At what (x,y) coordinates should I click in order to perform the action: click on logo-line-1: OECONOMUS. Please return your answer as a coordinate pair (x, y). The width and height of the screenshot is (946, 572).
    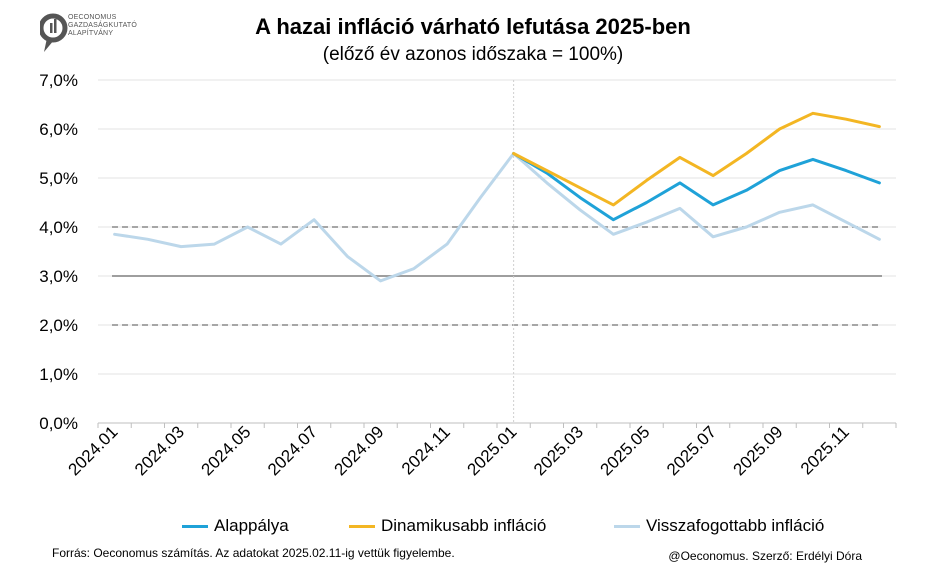
    Looking at the image, I should click on (92, 17).